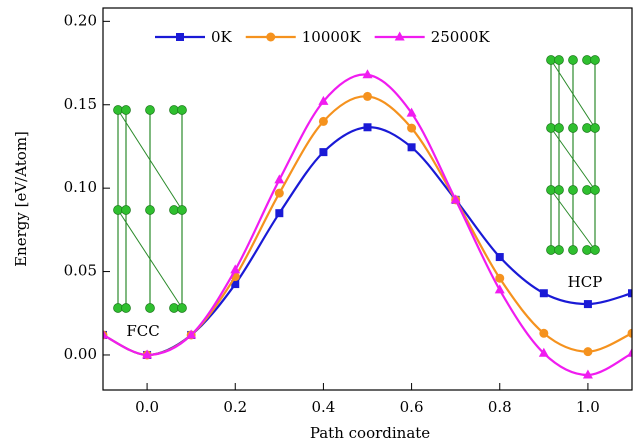 This screenshot has width=642, height=445. What do you see at coordinates (222, 37) in the screenshot?
I see `legend-label: 0K` at bounding box center [222, 37].